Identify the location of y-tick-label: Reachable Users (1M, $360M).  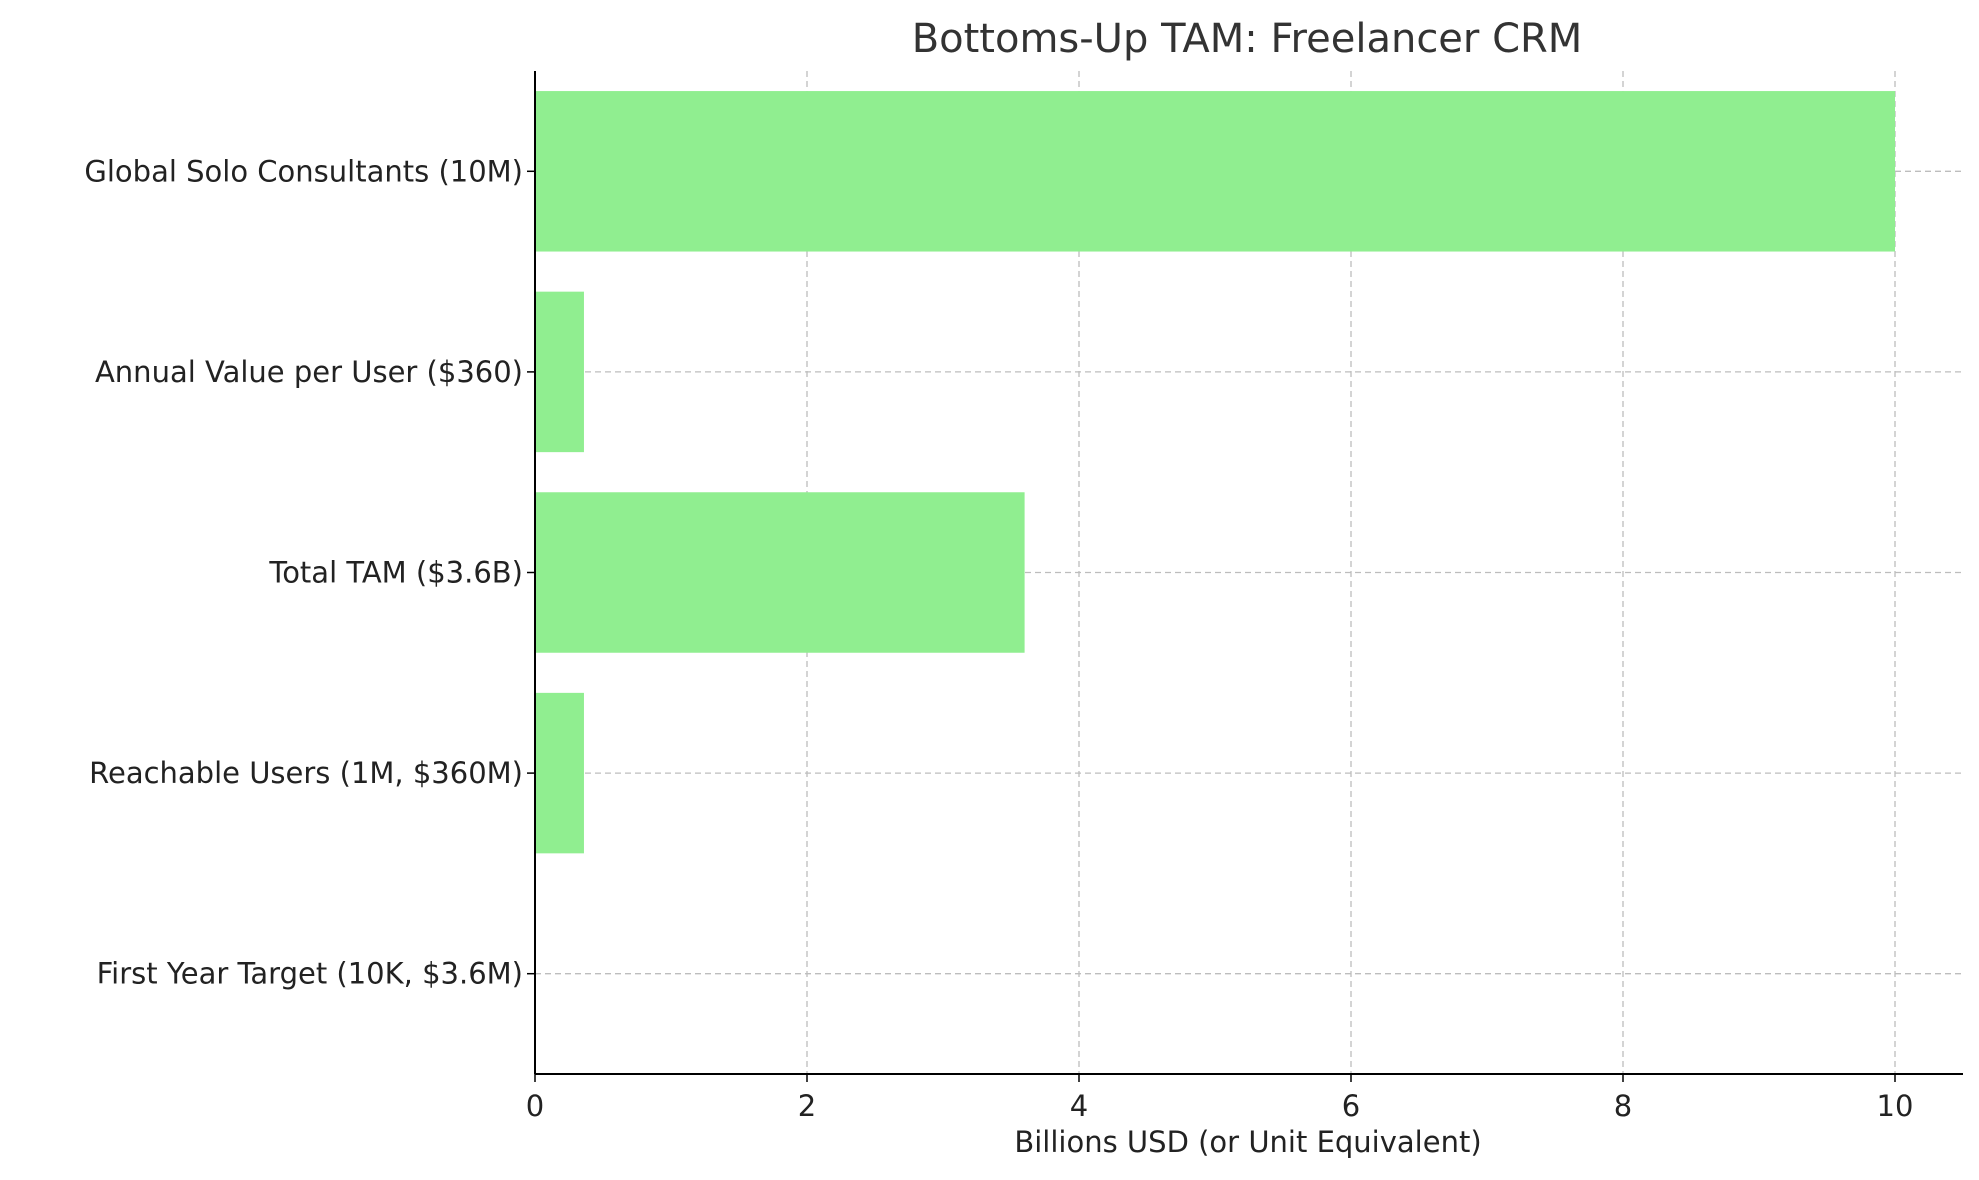
(306, 773).